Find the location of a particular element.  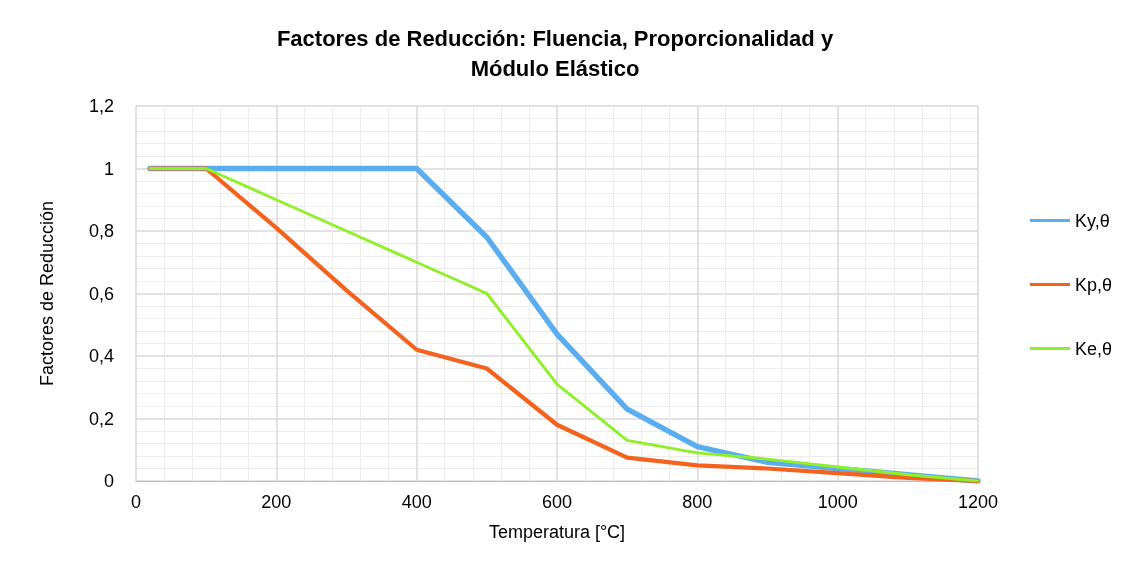

y-tick-label: 0,8 is located at coordinates (101, 231).